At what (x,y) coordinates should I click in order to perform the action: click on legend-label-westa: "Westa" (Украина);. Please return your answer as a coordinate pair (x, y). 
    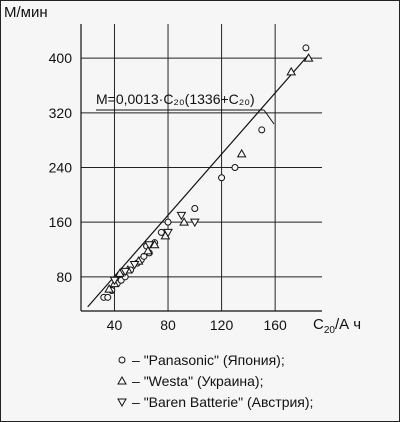
    Looking at the image, I should click on (203, 380).